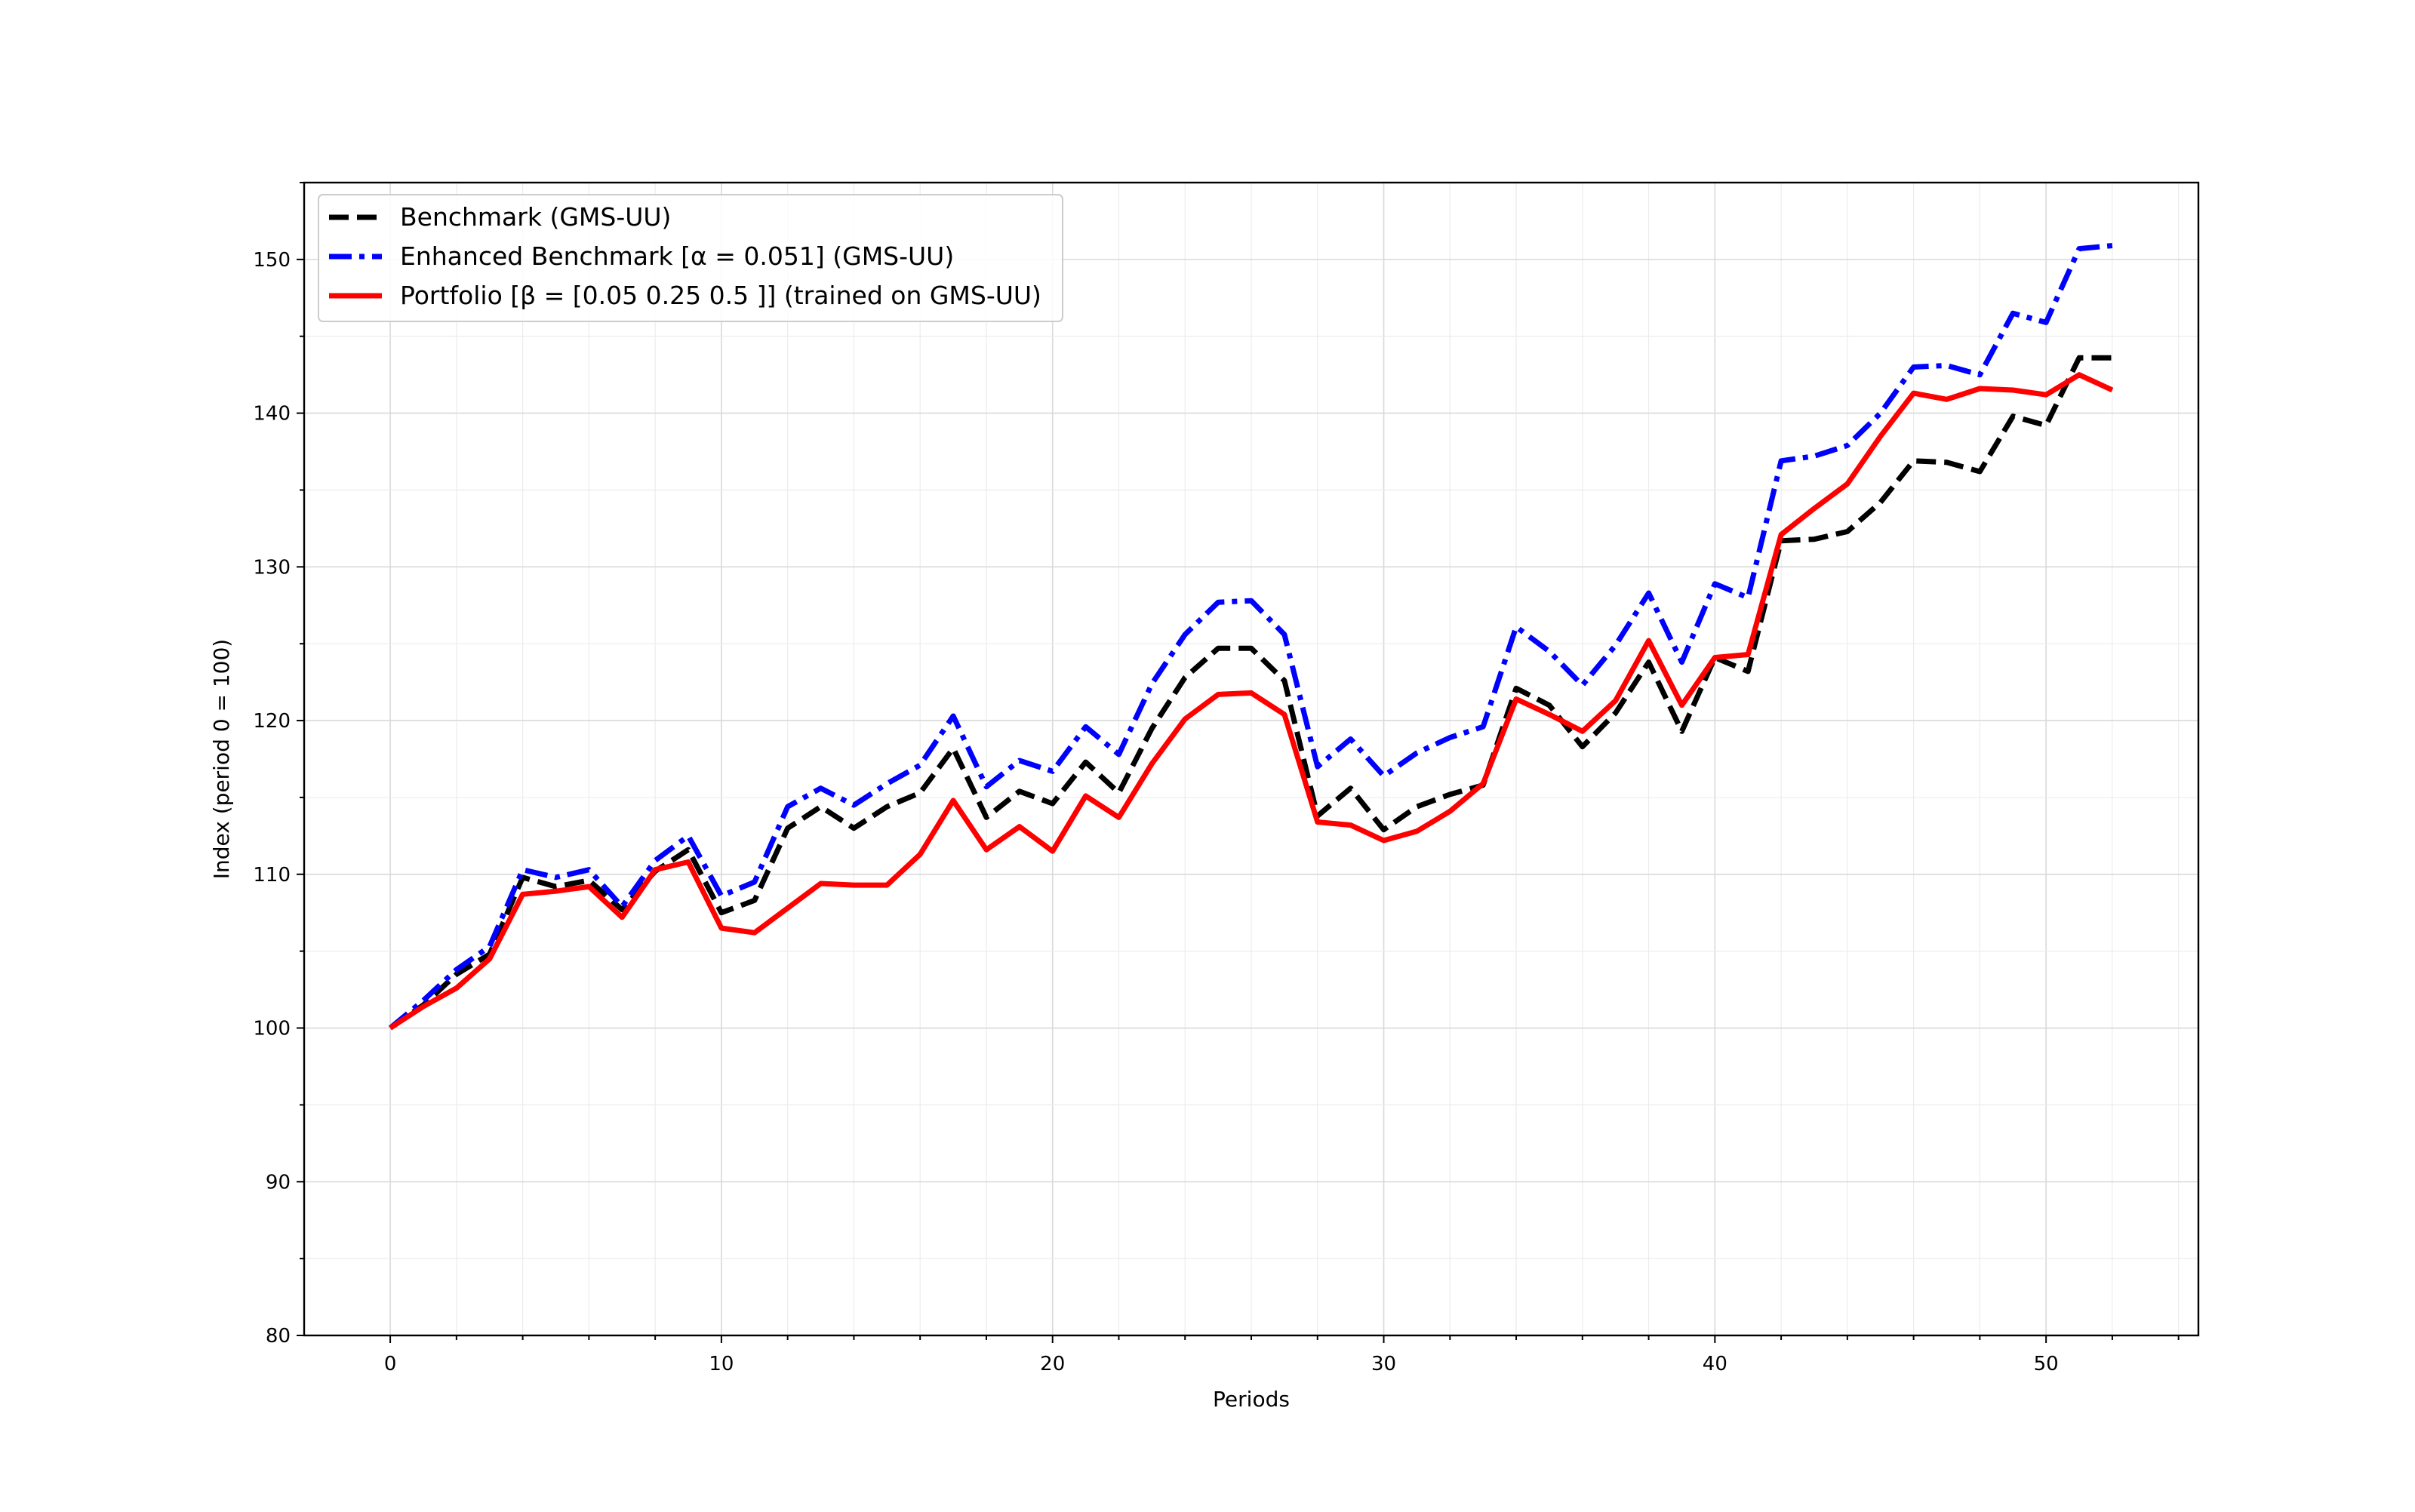 Image resolution: width=2415 pixels, height=1512 pixels. I want to click on y-tick-label: 150, so click(272, 260).